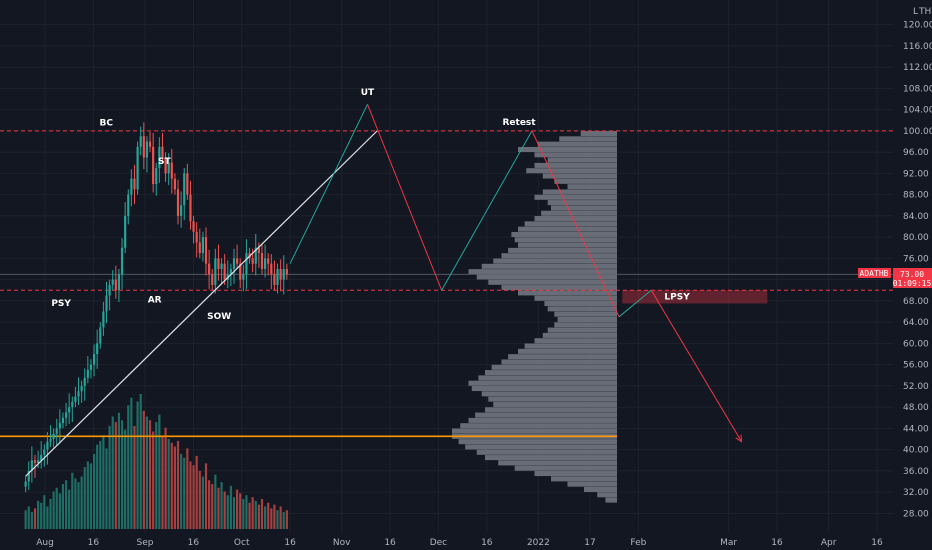 This screenshot has height=550, width=932. What do you see at coordinates (695, 297) in the screenshot?
I see `lpsy-zone` at bounding box center [695, 297].